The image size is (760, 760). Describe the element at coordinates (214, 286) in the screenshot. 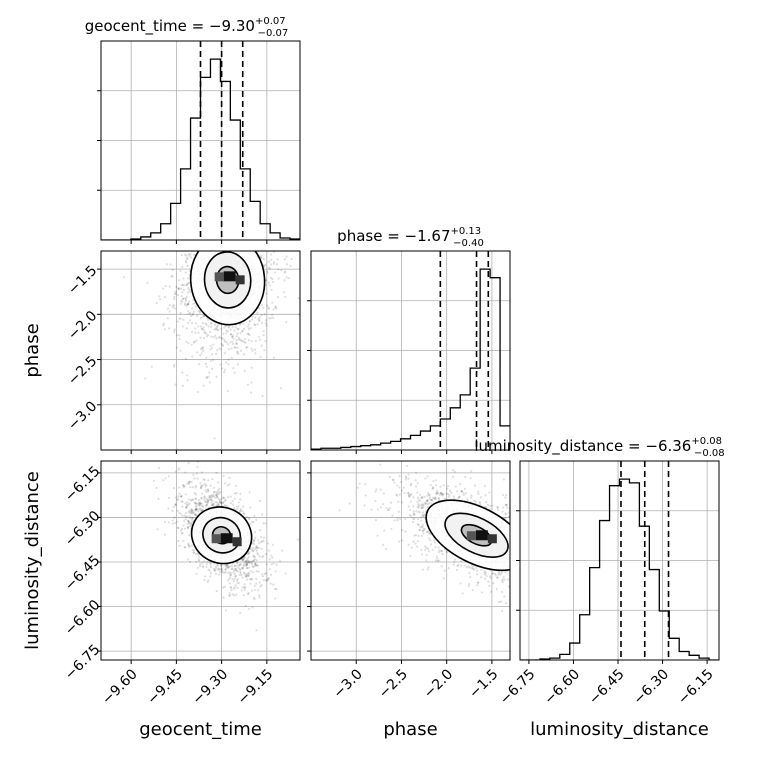

I see `joint-geocent_time-phase` at that location.